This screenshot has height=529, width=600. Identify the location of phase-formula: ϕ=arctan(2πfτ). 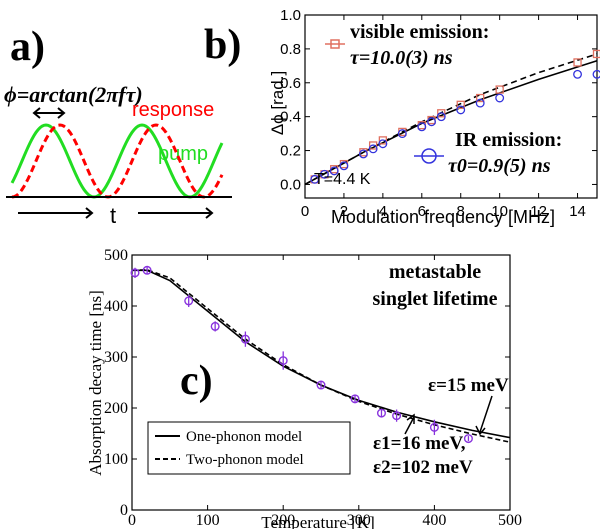
(73, 94).